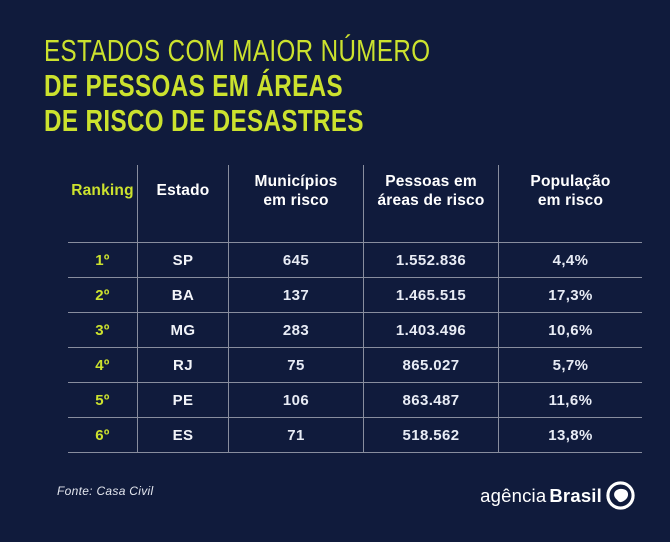 The height and width of the screenshot is (542, 670). What do you see at coordinates (103, 203) in the screenshot?
I see `header-ranking: Ranking` at bounding box center [103, 203].